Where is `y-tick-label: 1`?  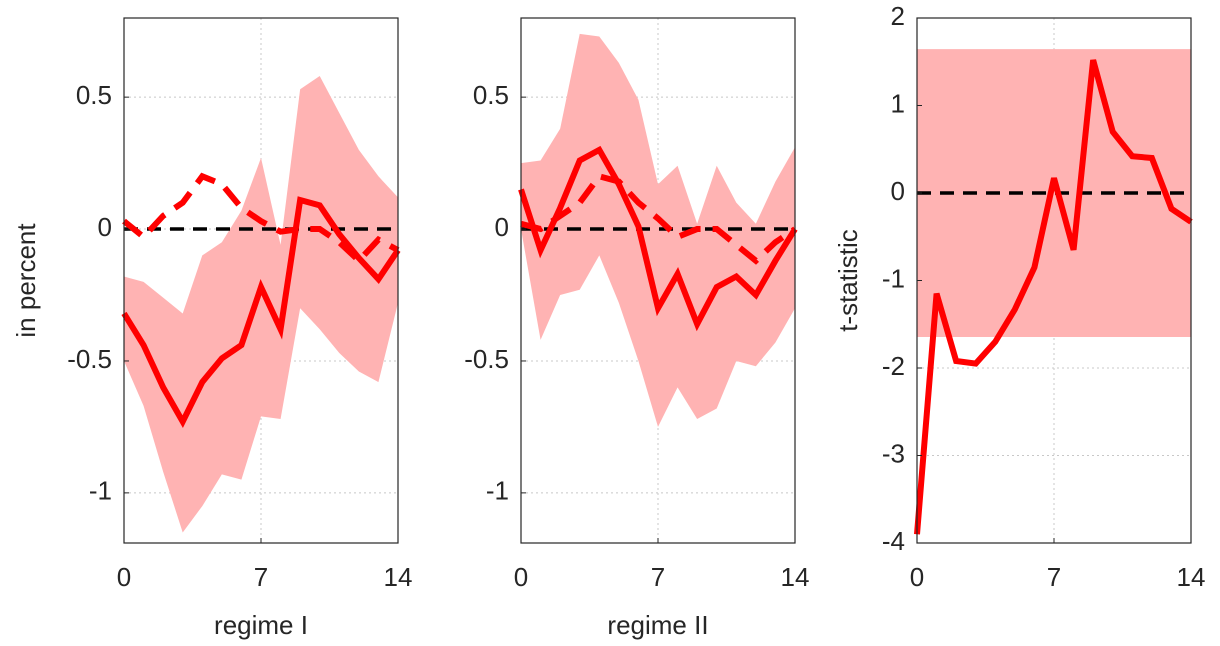
y-tick-label: 1 is located at coordinates (898, 103).